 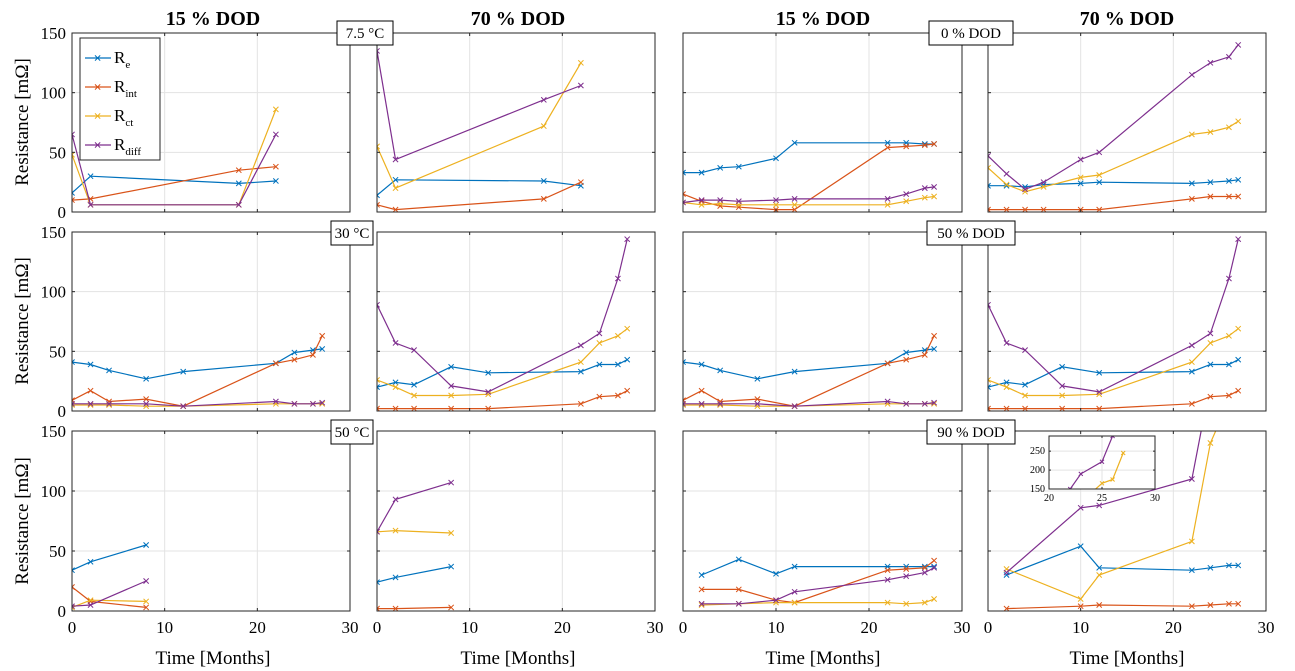 What do you see at coordinates (809, 195) in the screenshot?
I see `series-line-Rdiff` at bounding box center [809, 195].